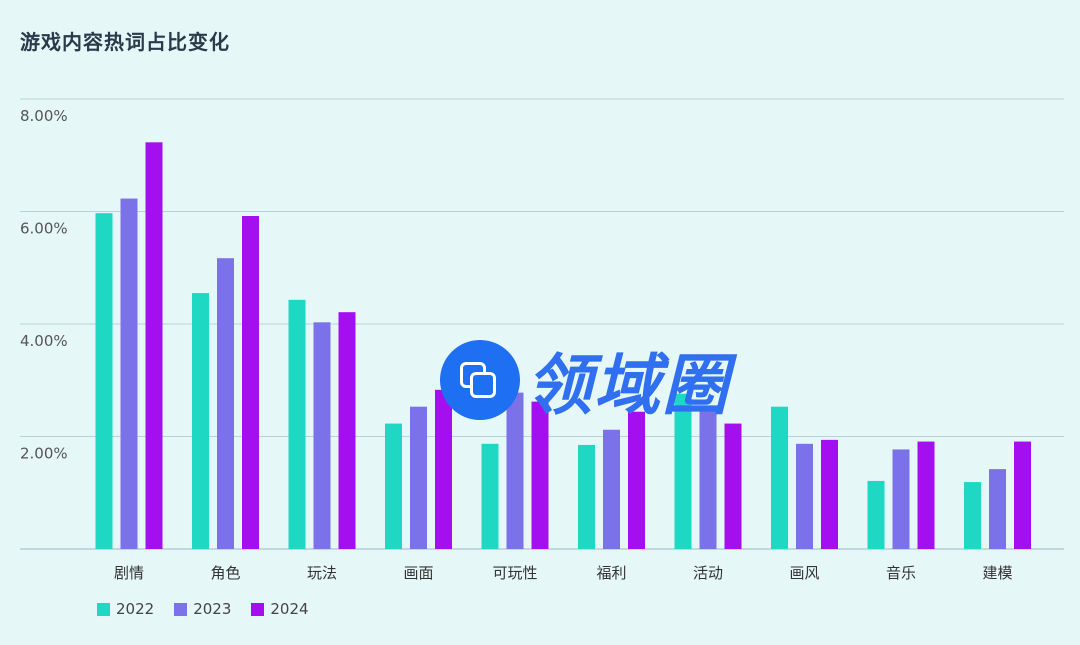 The image size is (1080, 645). I want to click on legend-item: 2022, so click(125, 609).